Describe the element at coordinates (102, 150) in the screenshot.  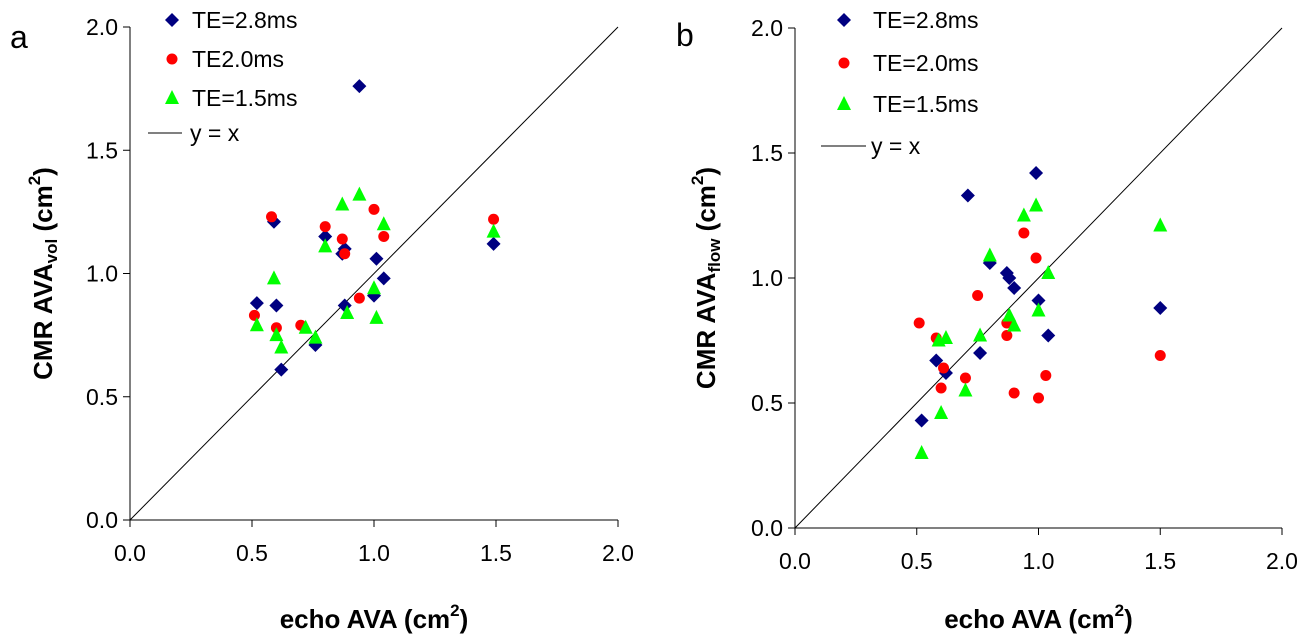
I see `y-tick-label: 1.5` at that location.